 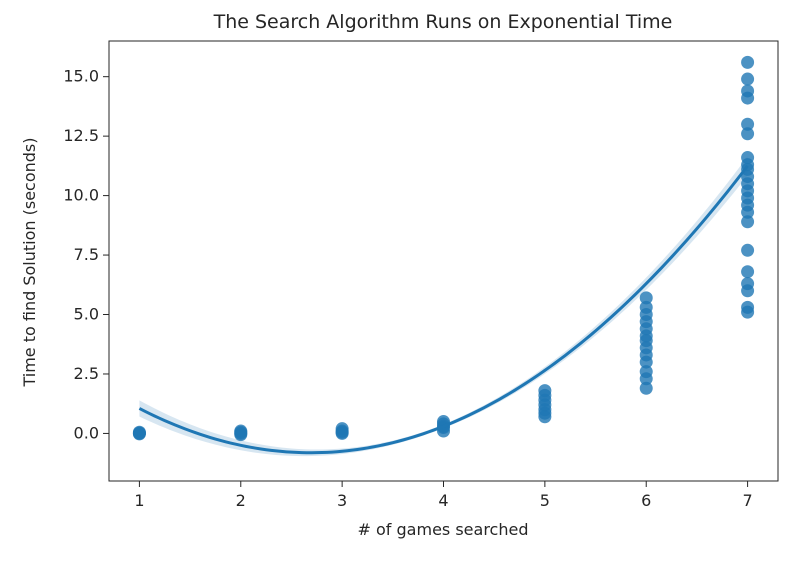 I want to click on x-tick-label: 2, so click(x=241, y=500).